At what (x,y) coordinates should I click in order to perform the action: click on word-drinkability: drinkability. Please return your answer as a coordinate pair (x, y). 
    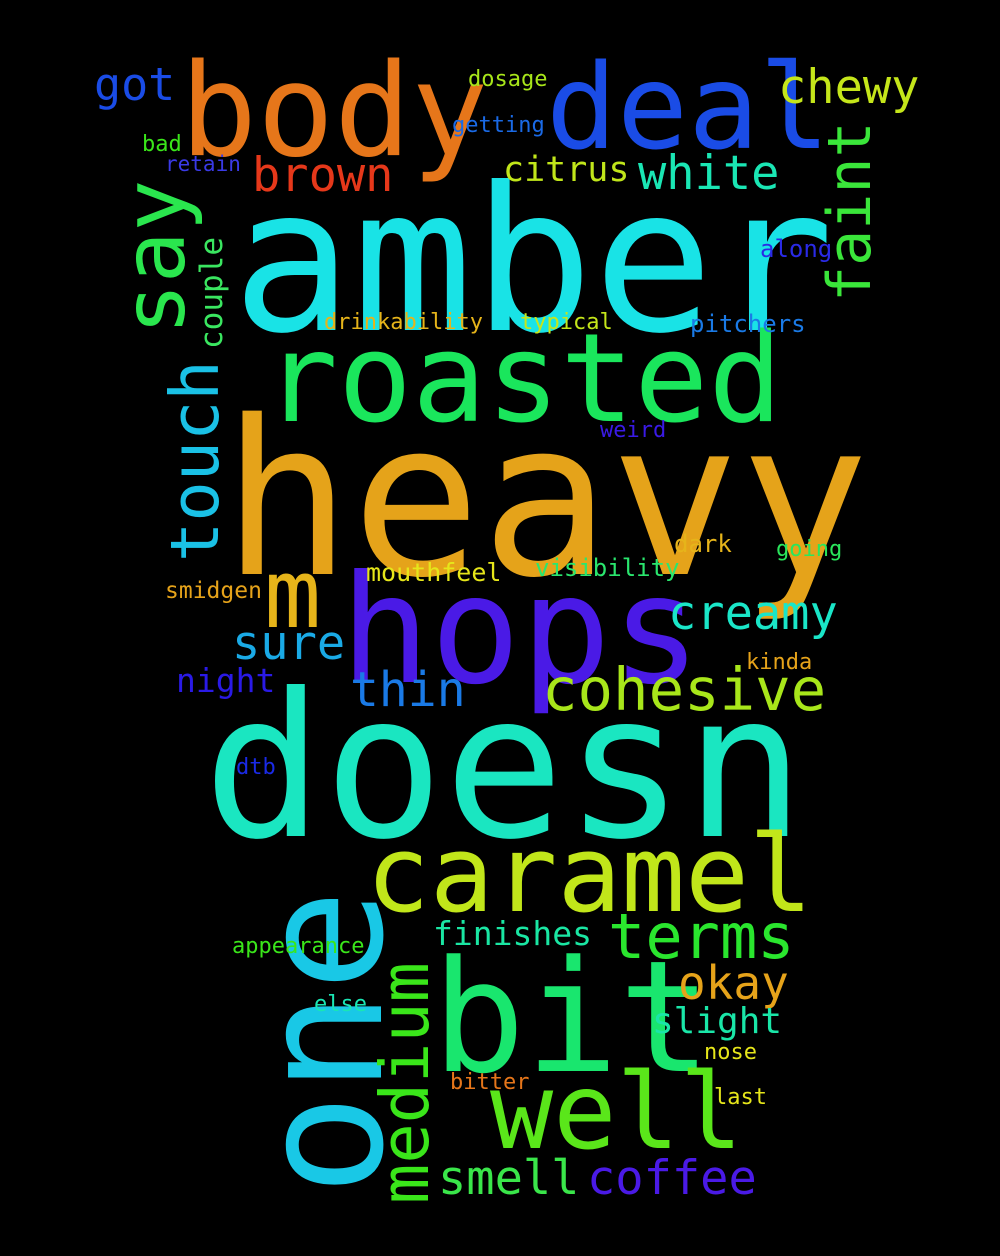
    Looking at the image, I should click on (403, 322).